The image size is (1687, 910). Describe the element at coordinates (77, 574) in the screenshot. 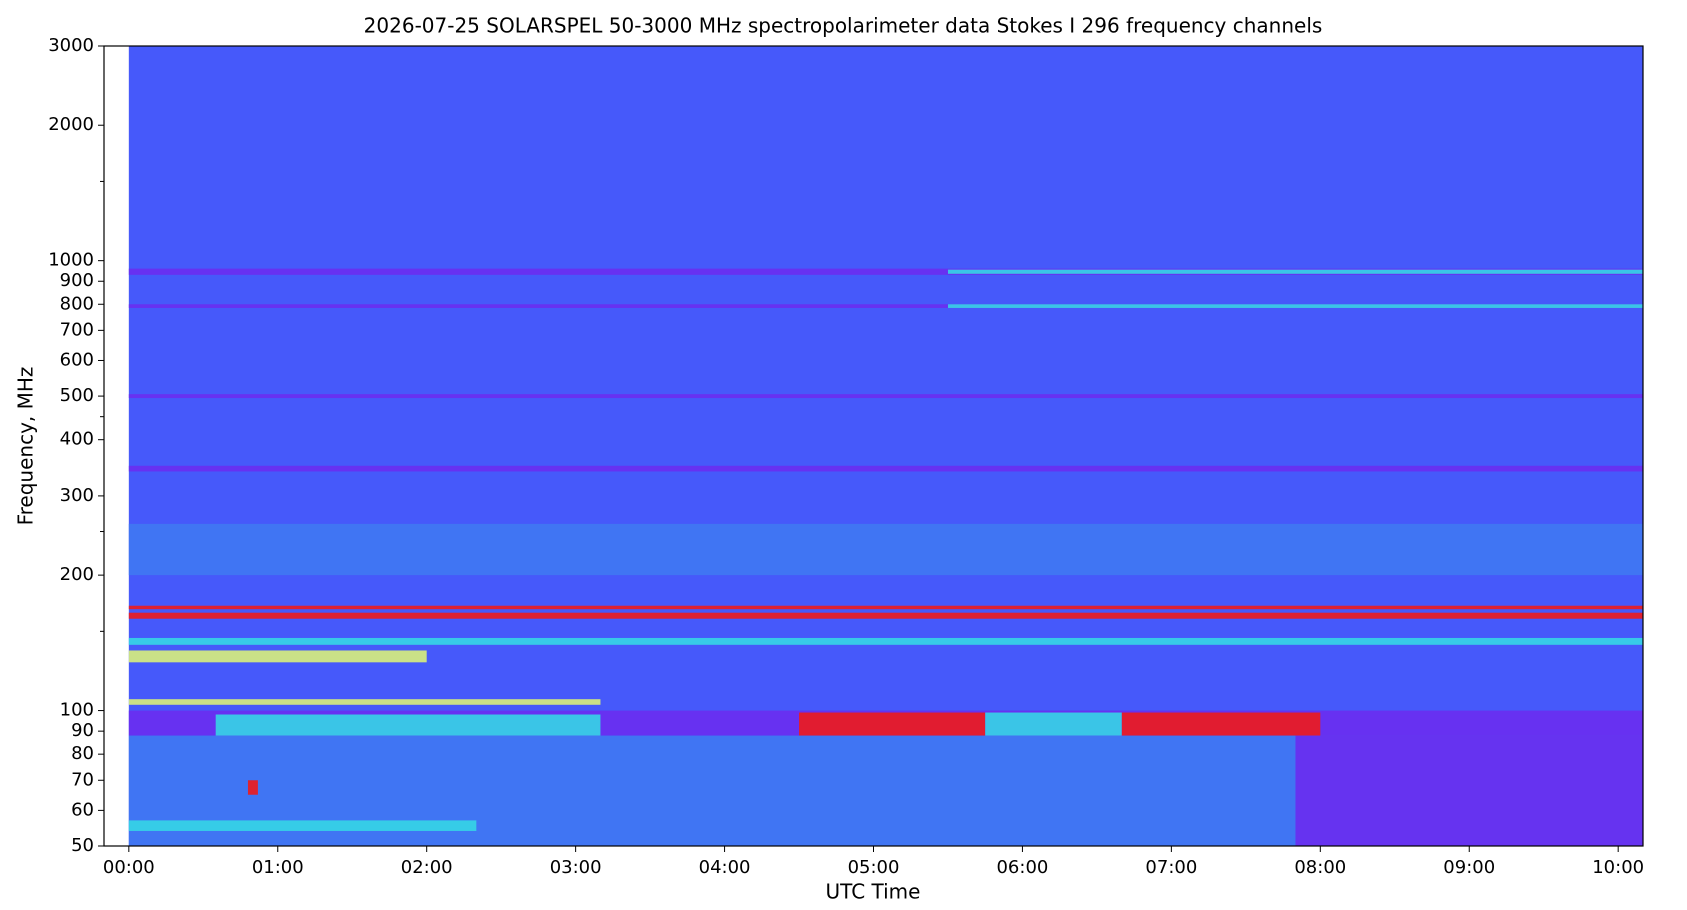

I see `y-tick-label: 200` at that location.